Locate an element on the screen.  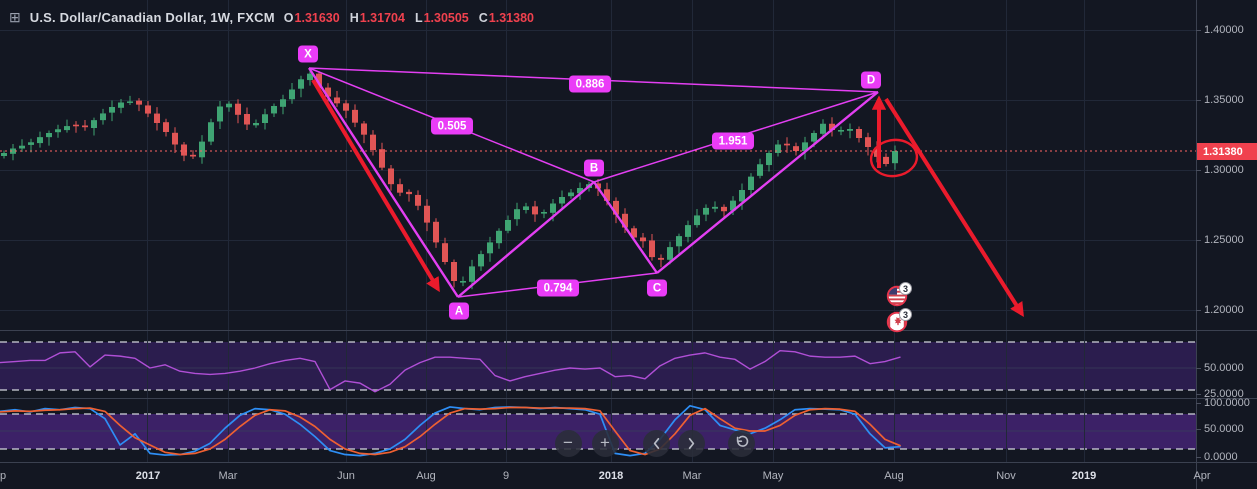
time-axis-label: Jun is located at coordinates (346, 476).